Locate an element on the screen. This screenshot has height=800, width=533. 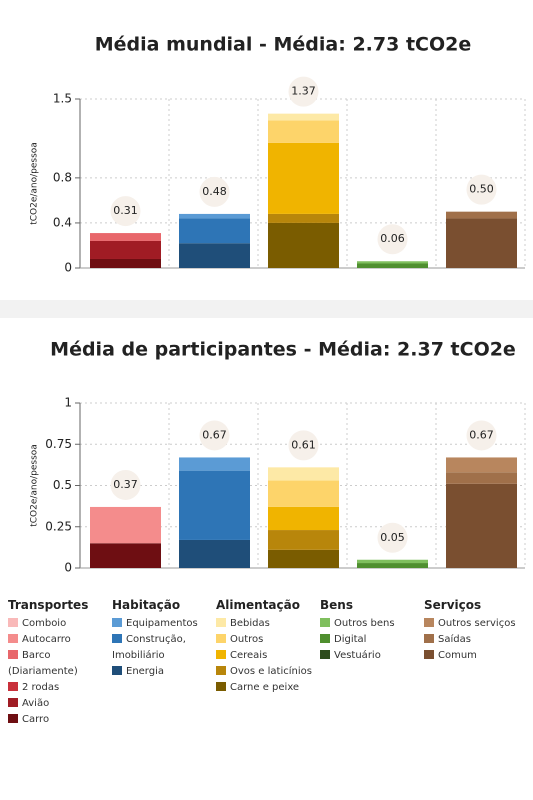
legend-item: Saídas is located at coordinates (476, 640).